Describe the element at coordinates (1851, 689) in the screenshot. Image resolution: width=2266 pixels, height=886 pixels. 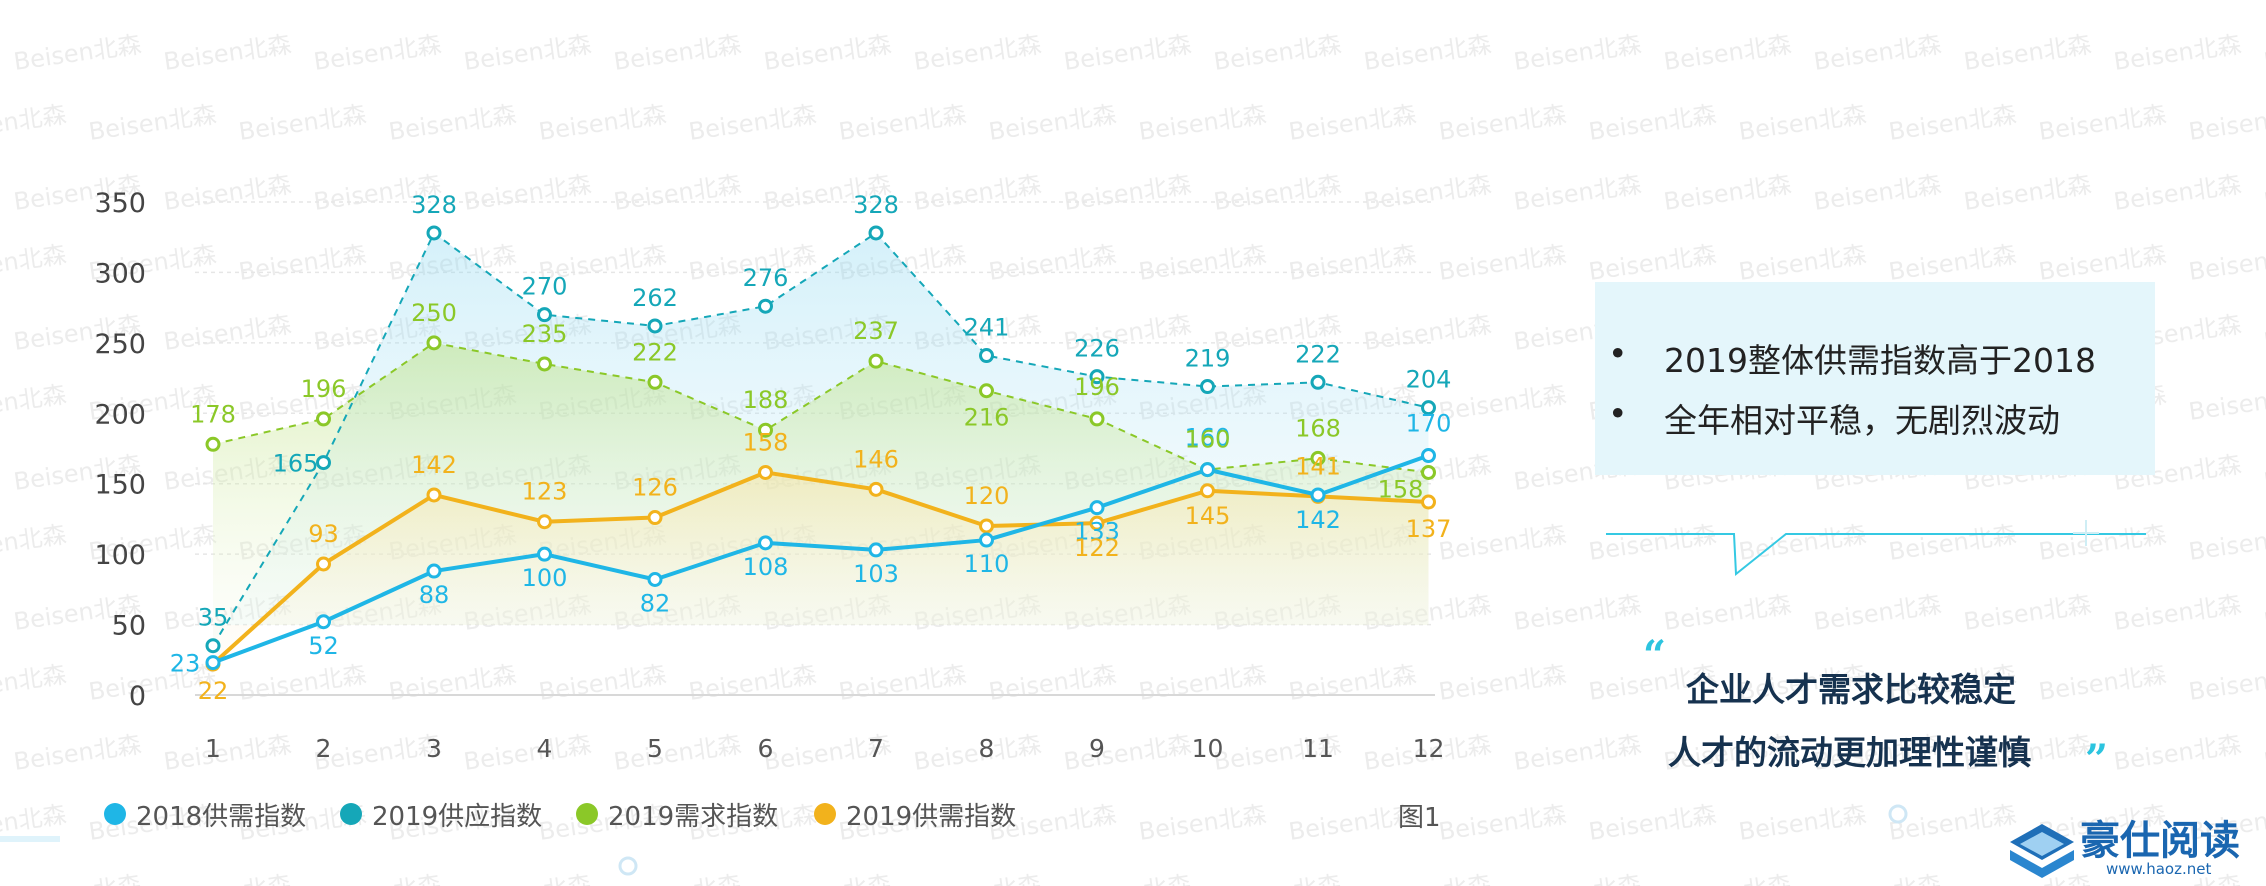
I see `quote-line-1: 企业人才需求比较稳定` at that location.